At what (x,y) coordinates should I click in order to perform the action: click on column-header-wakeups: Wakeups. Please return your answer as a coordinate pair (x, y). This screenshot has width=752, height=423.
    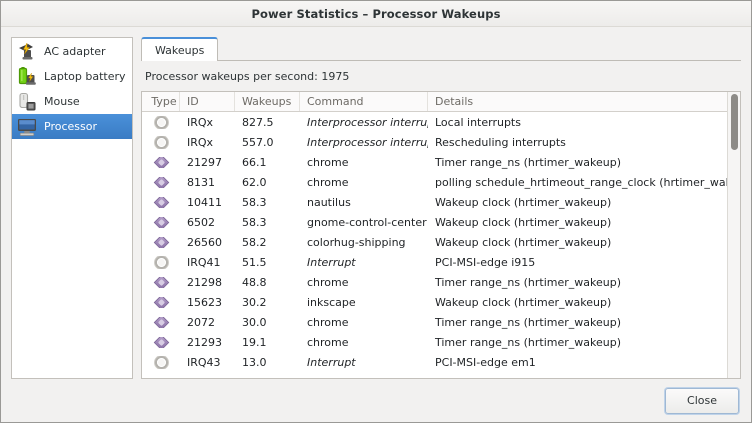
    Looking at the image, I should click on (267, 101).